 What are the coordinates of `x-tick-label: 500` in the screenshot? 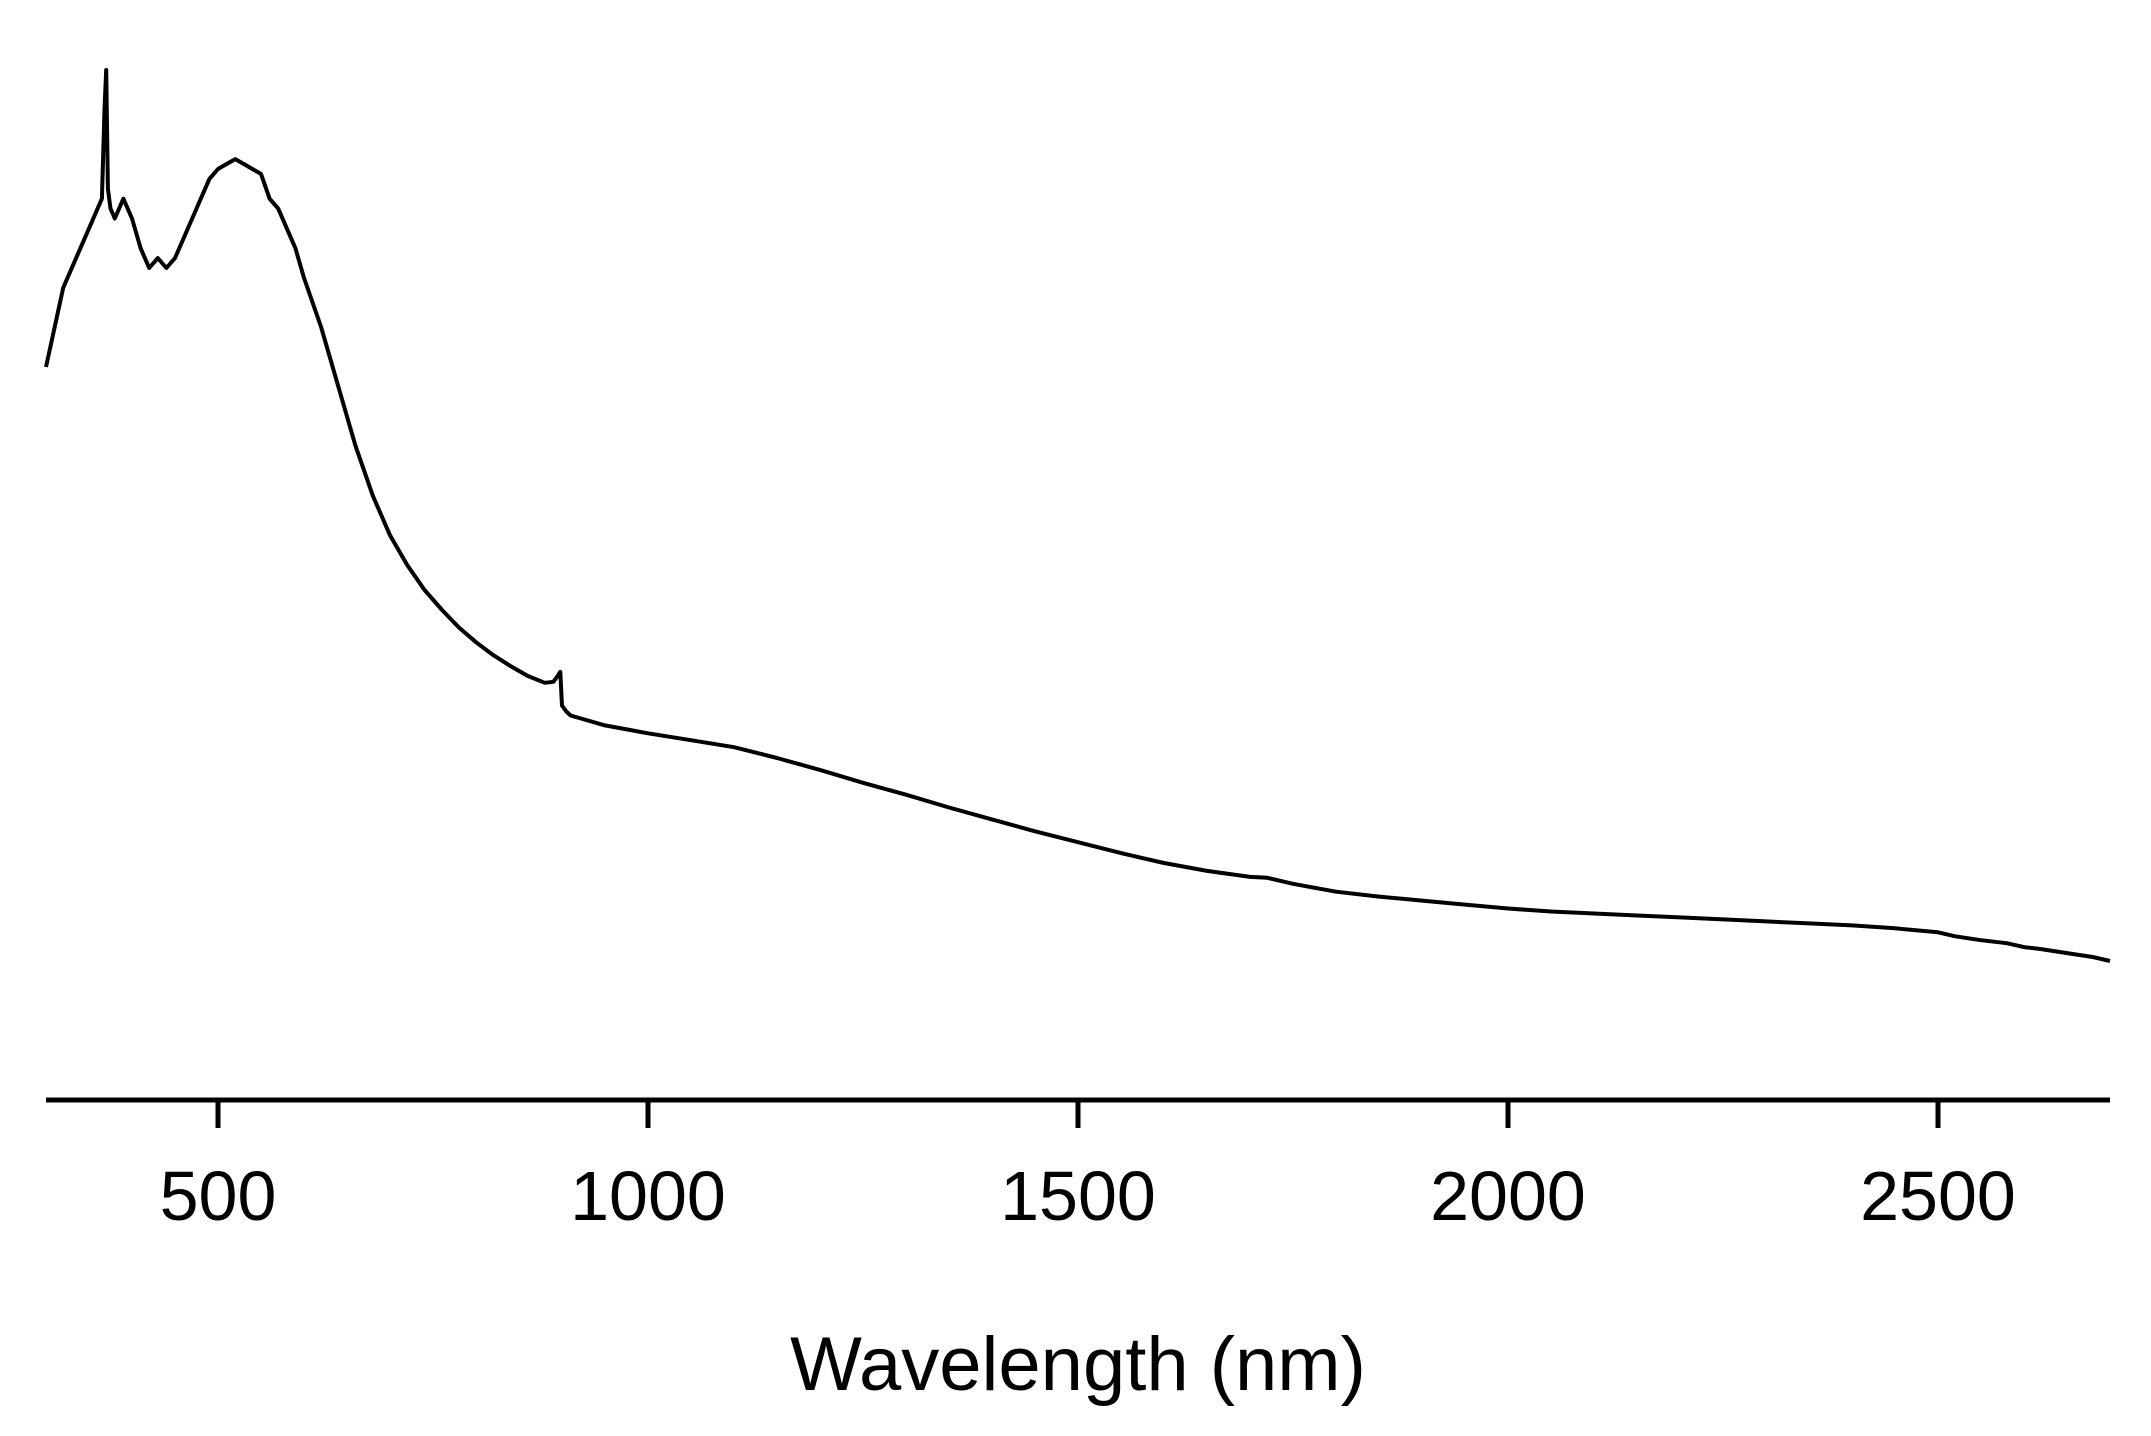 It's located at (218, 1196).